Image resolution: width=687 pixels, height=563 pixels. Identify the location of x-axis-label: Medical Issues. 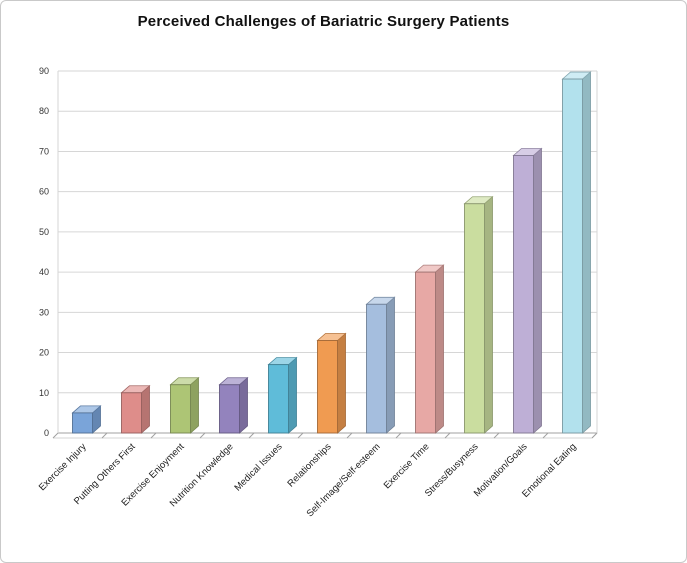
(258, 467).